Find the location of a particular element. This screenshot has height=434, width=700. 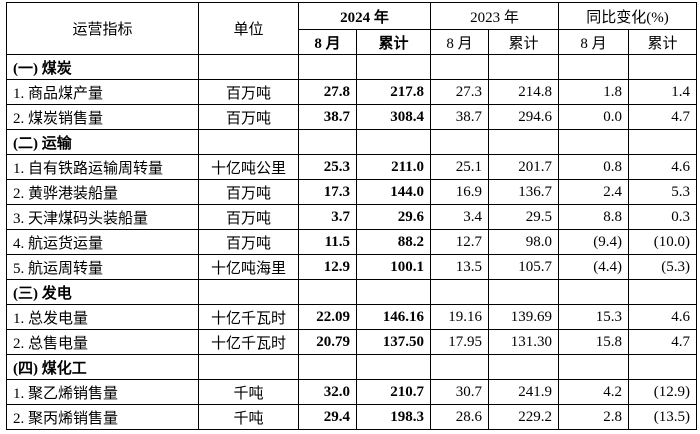

value-cell: 19.16 is located at coordinates (460, 317).